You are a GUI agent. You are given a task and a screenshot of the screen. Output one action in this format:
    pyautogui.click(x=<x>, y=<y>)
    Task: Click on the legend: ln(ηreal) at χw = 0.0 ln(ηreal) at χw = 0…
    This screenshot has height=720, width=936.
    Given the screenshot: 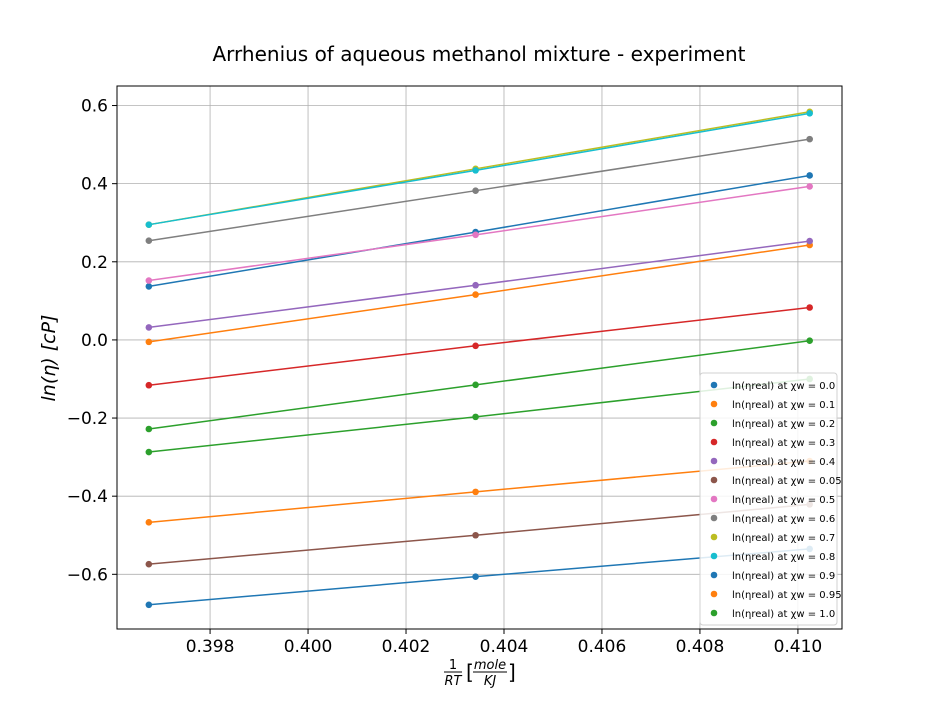 What is the action you would take?
    pyautogui.click(x=770, y=499)
    